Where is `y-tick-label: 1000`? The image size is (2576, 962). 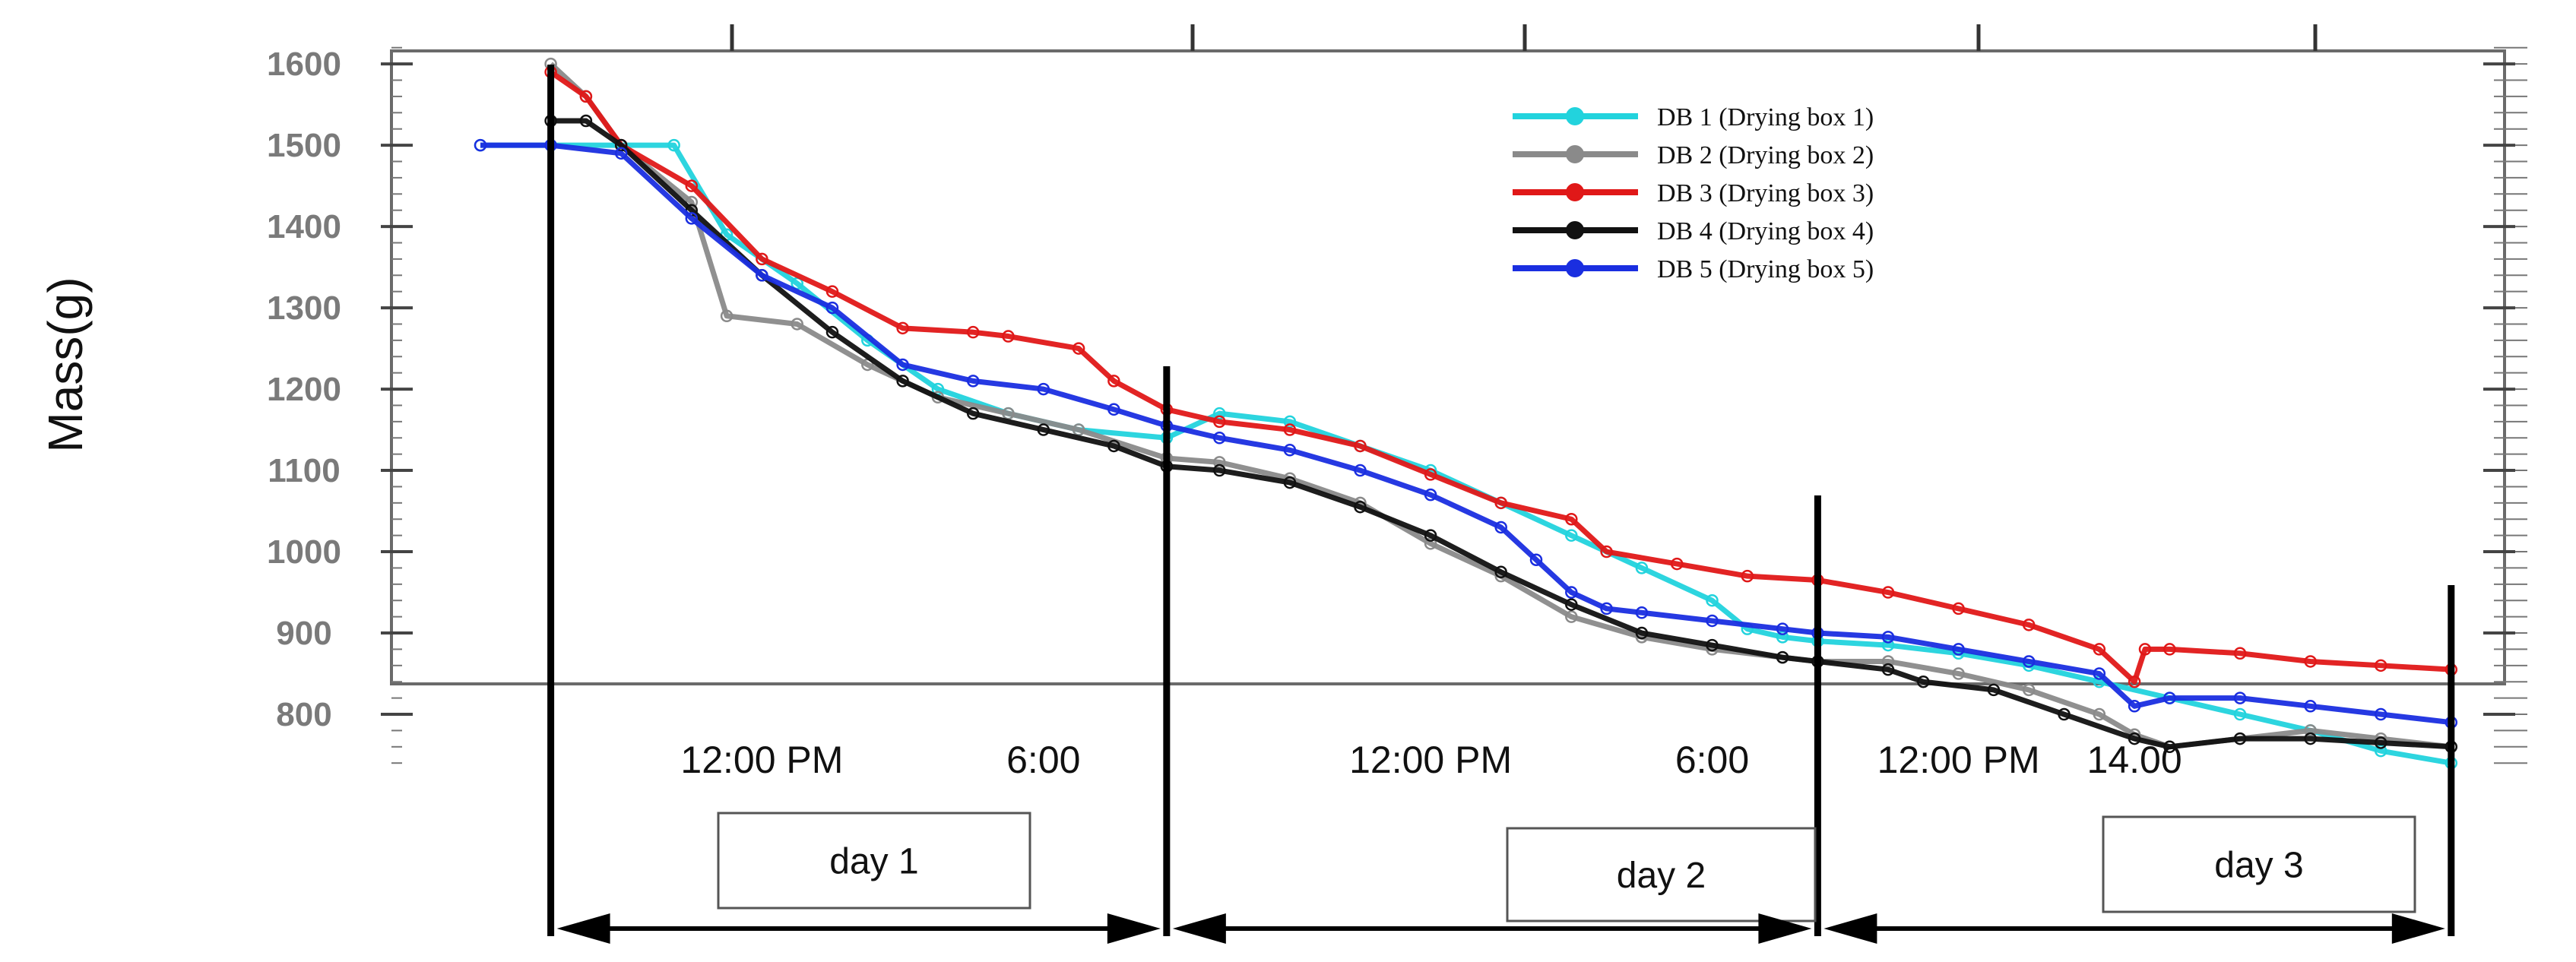 y-tick-label: 1000 is located at coordinates (304, 552).